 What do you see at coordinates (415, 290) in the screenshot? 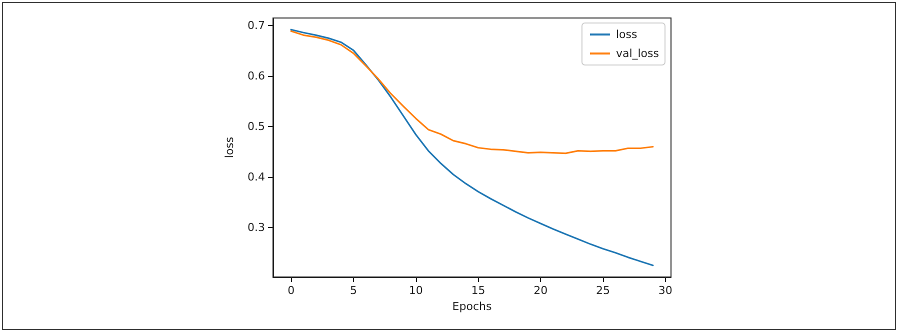
I see `x-tick-label: 10` at bounding box center [415, 290].